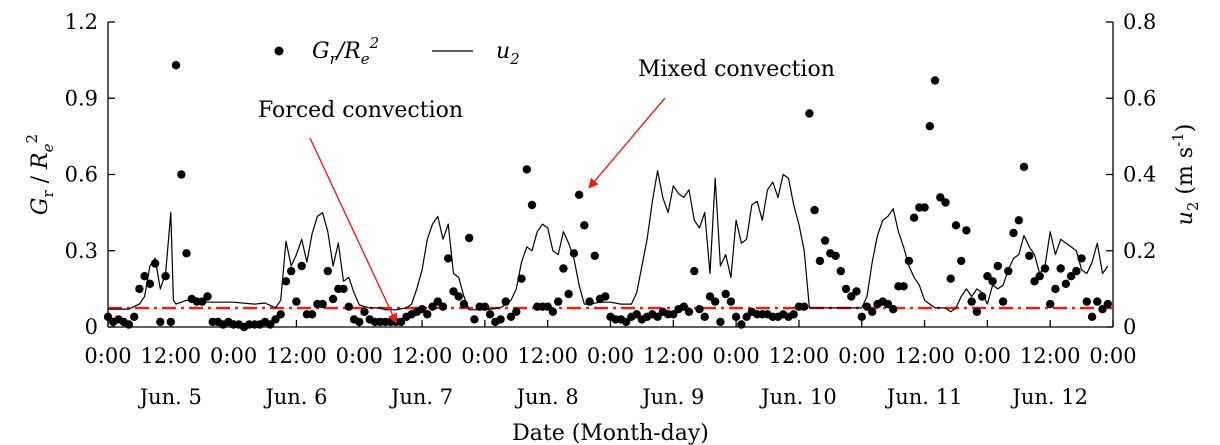  I want to click on x-tick-label-1: 12:00, so click(171, 356).